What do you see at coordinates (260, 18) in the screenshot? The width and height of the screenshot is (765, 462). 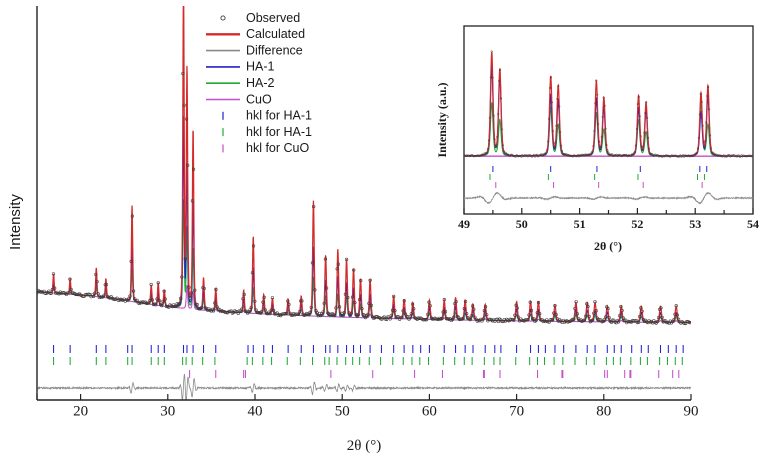 I see `legend-item-0: Observed` at bounding box center [260, 18].